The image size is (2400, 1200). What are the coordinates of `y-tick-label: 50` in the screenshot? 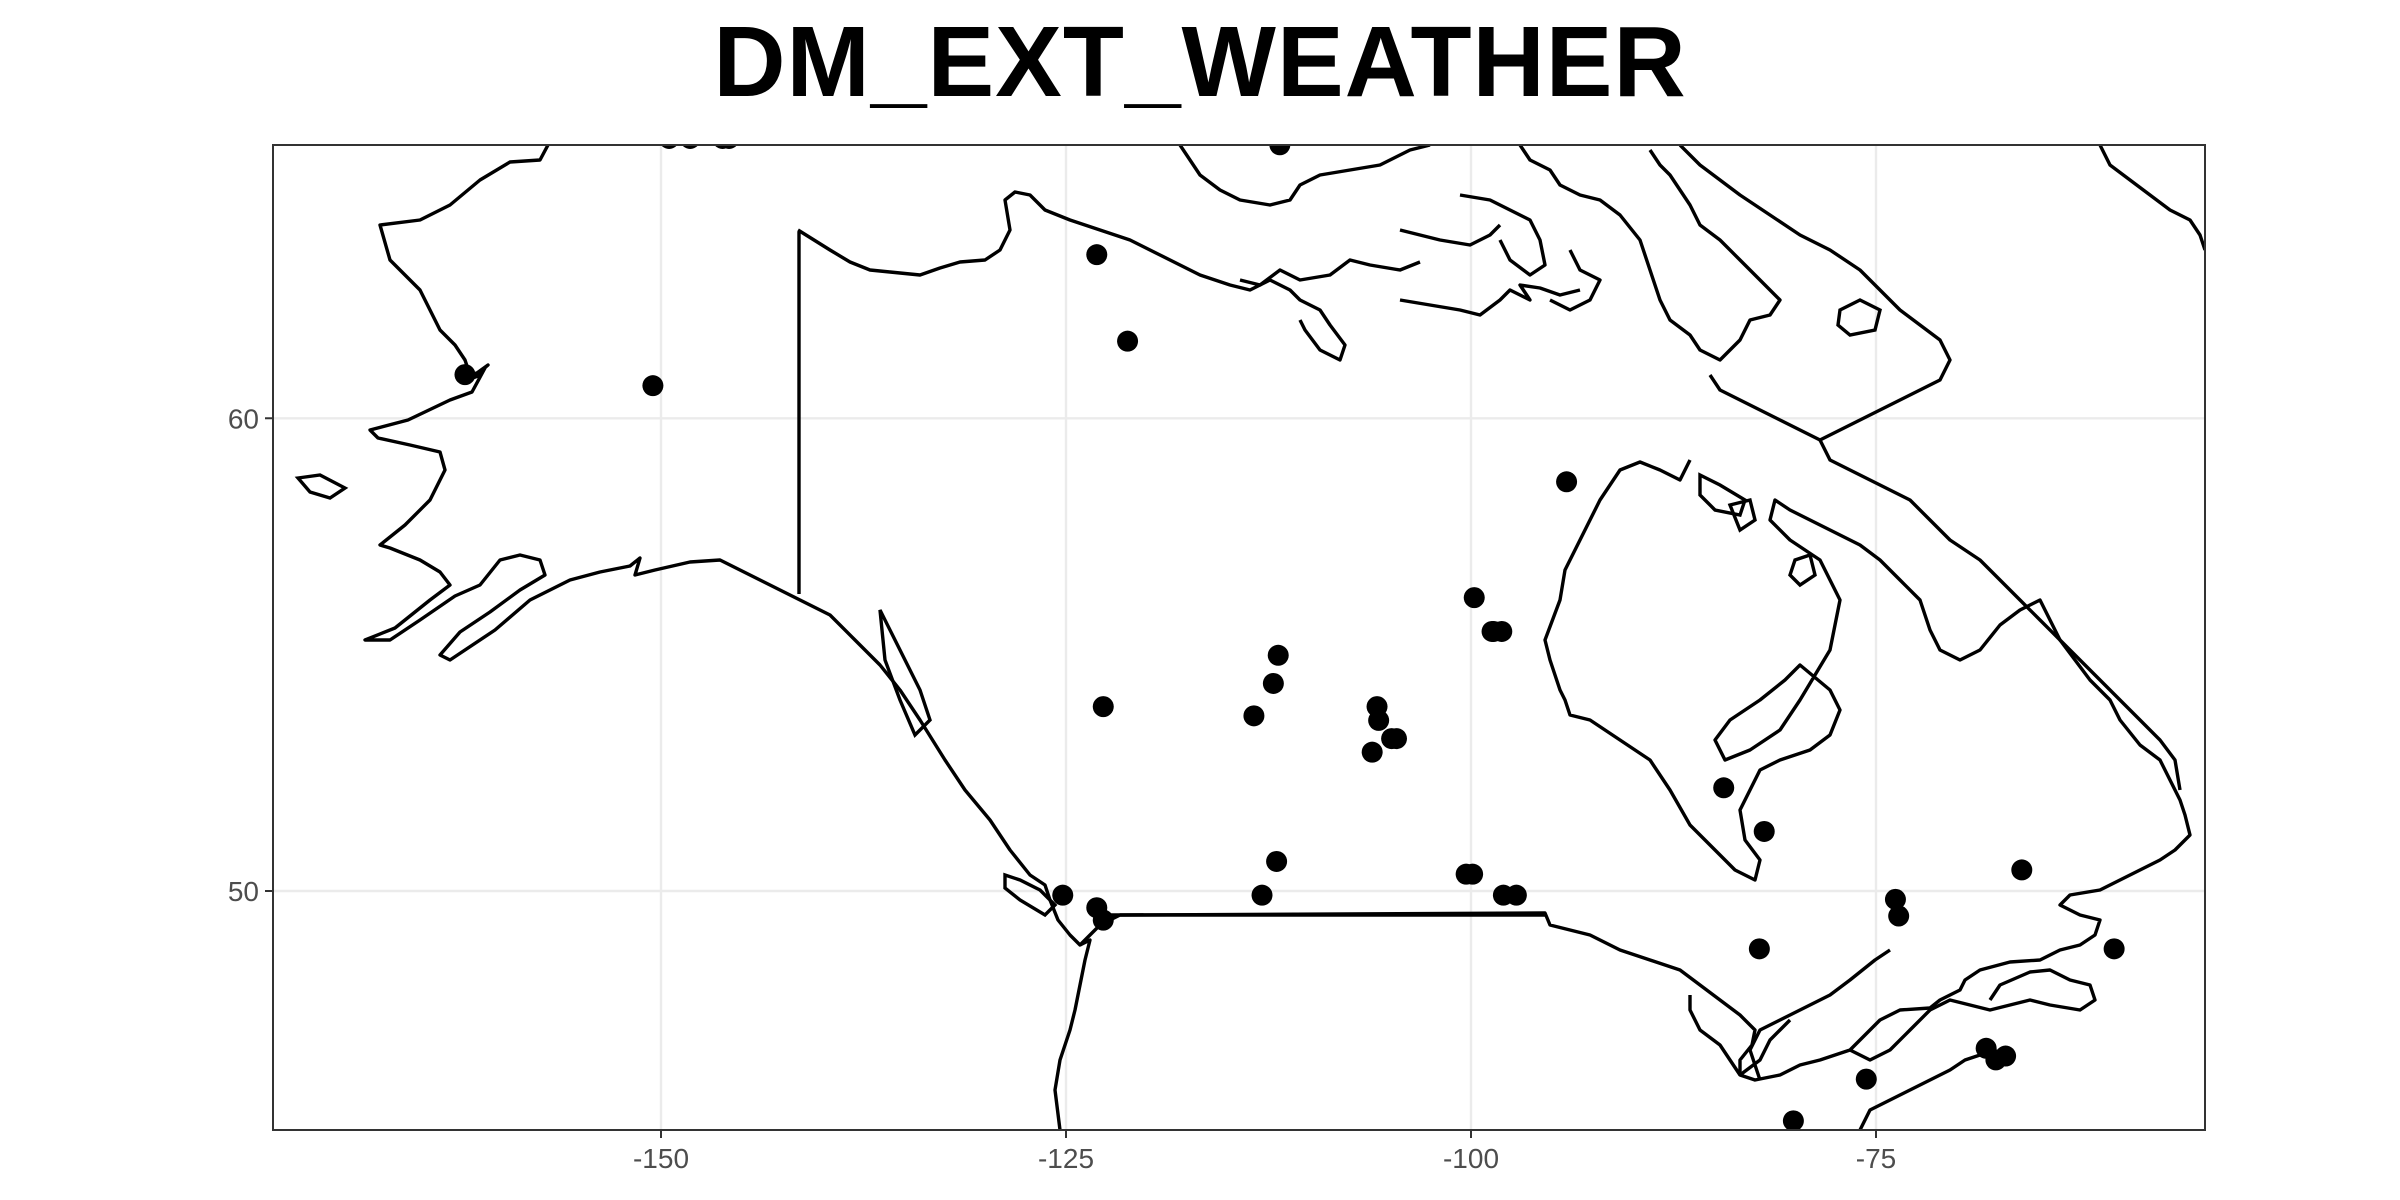 It's located at (243, 891).